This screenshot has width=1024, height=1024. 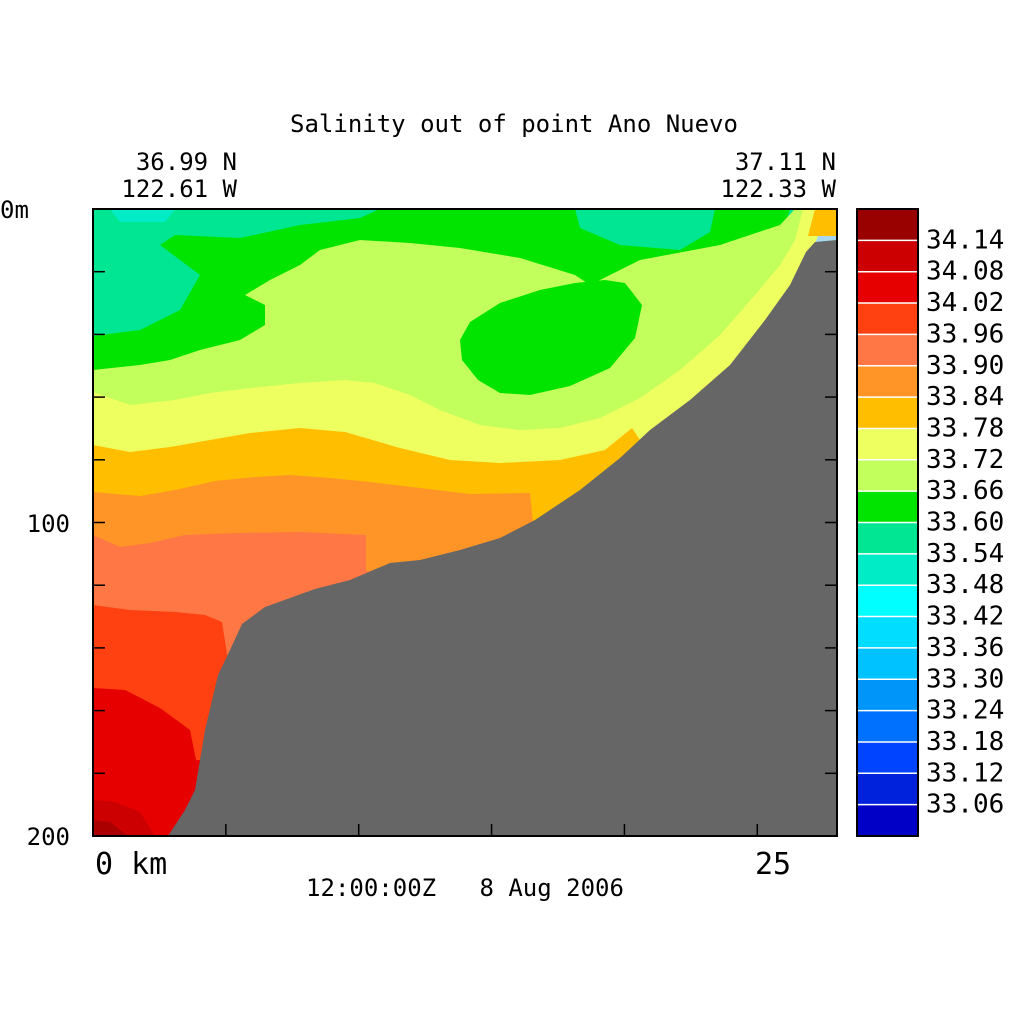 What do you see at coordinates (965, 491) in the screenshot?
I see `colorbar-level-label: 33.66` at bounding box center [965, 491].